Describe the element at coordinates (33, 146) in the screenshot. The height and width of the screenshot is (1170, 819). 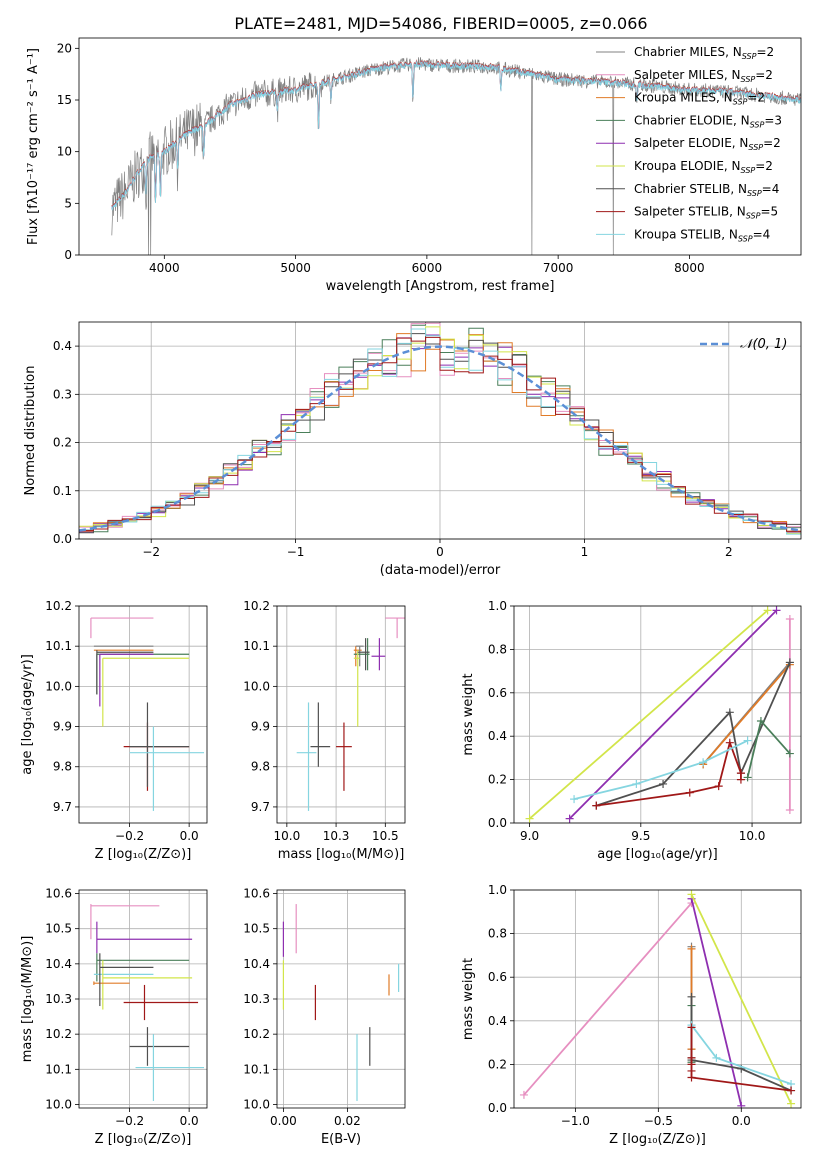
I see `y-axis-label: Flux [fλ10⁻¹⁷ erg cm⁻² s⁻¹ A⁻¹]` at that location.